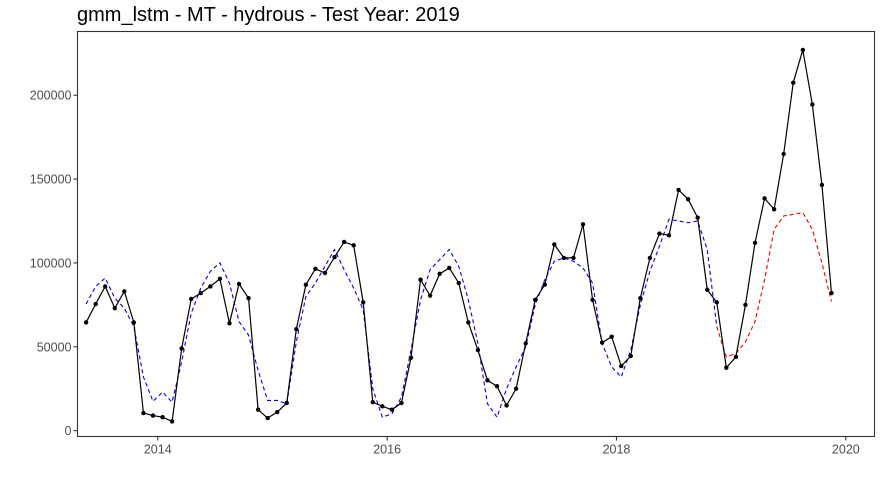 This screenshot has height=480, width=880. Describe the element at coordinates (617, 450) in the screenshot. I see `x-tick-label: 2018` at that location.